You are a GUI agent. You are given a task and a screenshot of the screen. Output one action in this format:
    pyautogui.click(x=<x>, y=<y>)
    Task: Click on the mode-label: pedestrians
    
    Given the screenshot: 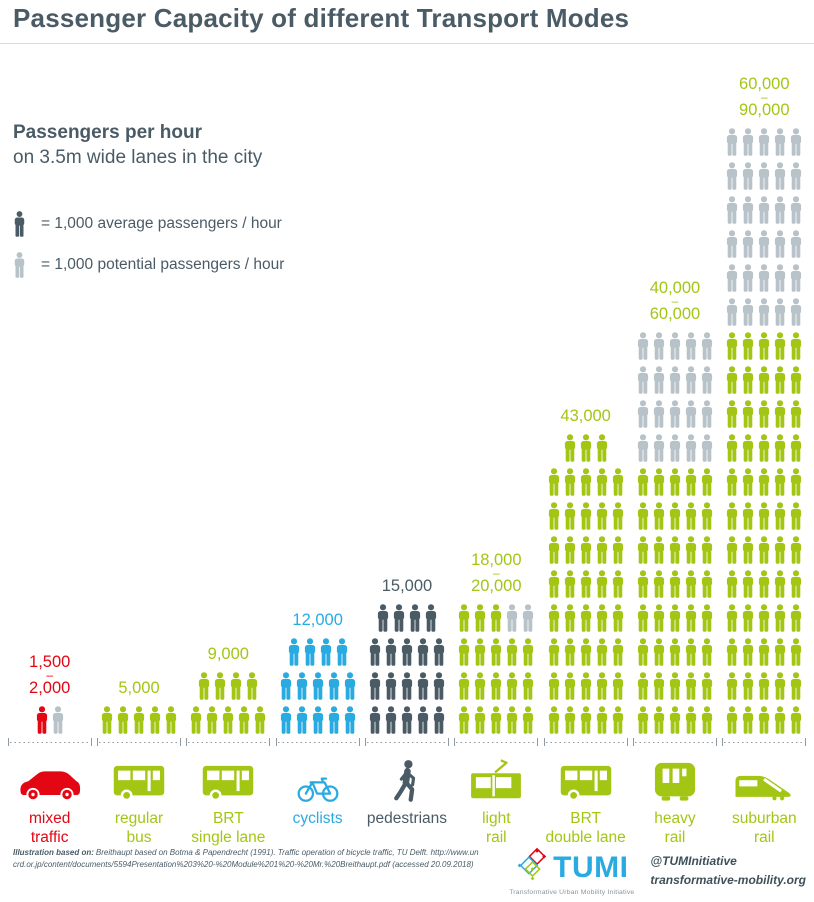 What is the action you would take?
    pyautogui.click(x=407, y=818)
    